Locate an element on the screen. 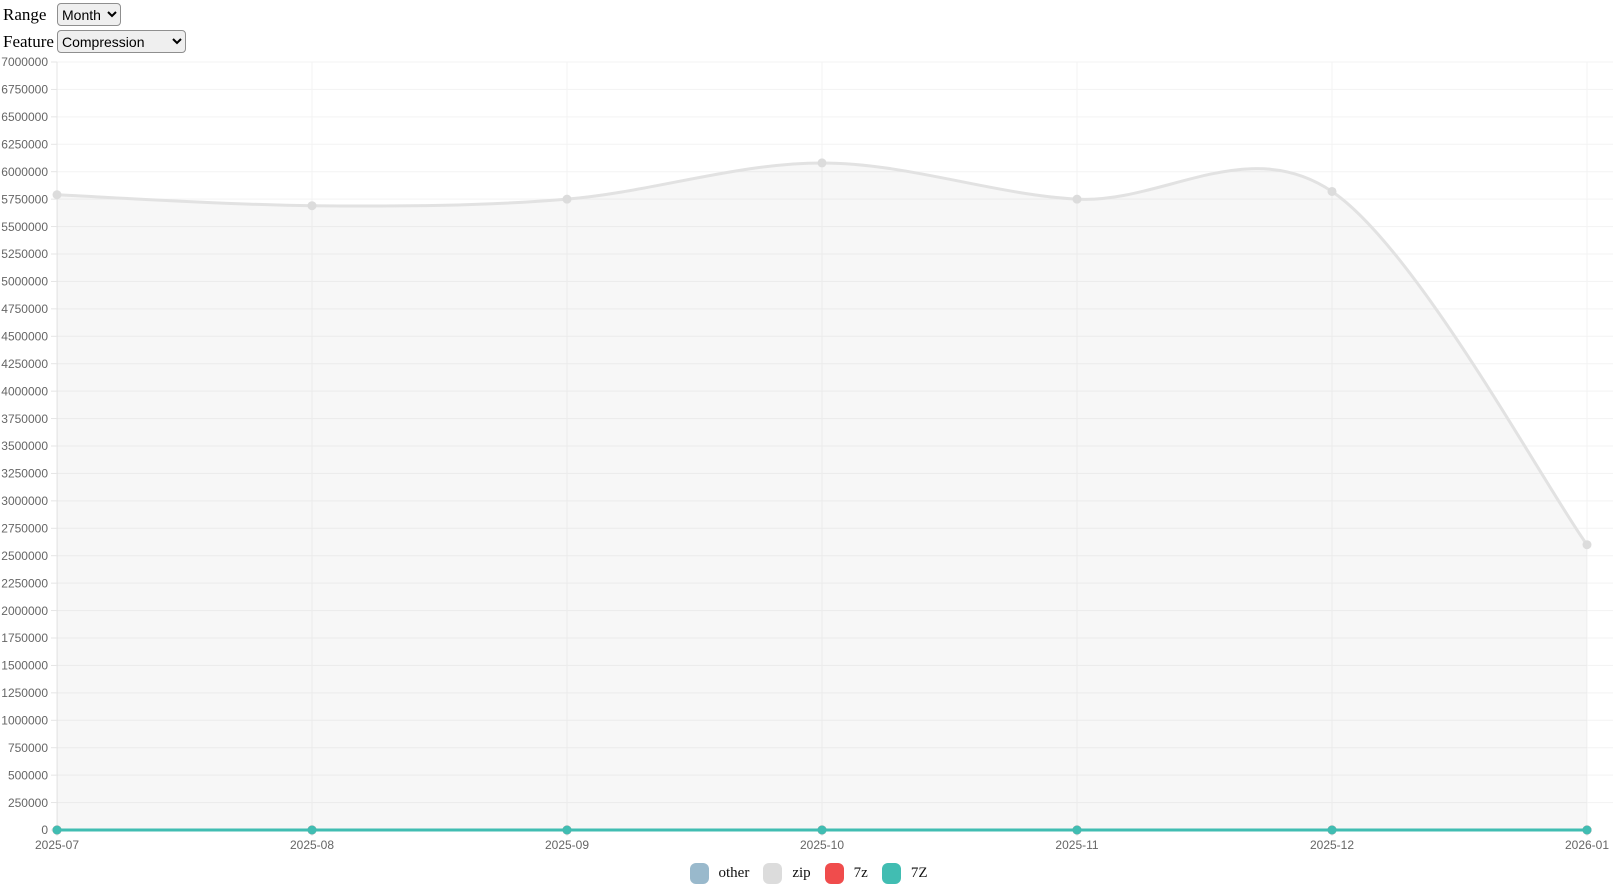 The image size is (1617, 894). y-tick-label: 3000000 is located at coordinates (24, 501).